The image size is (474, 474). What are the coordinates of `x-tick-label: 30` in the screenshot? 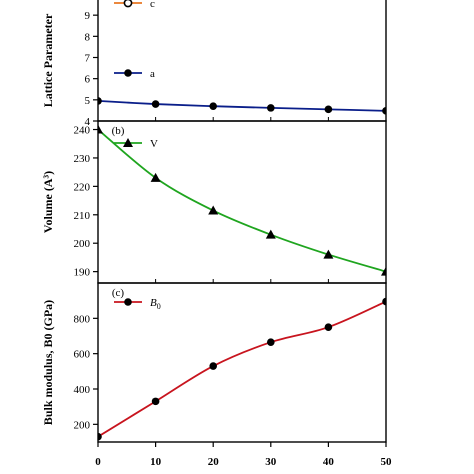 It's located at (271, 462).